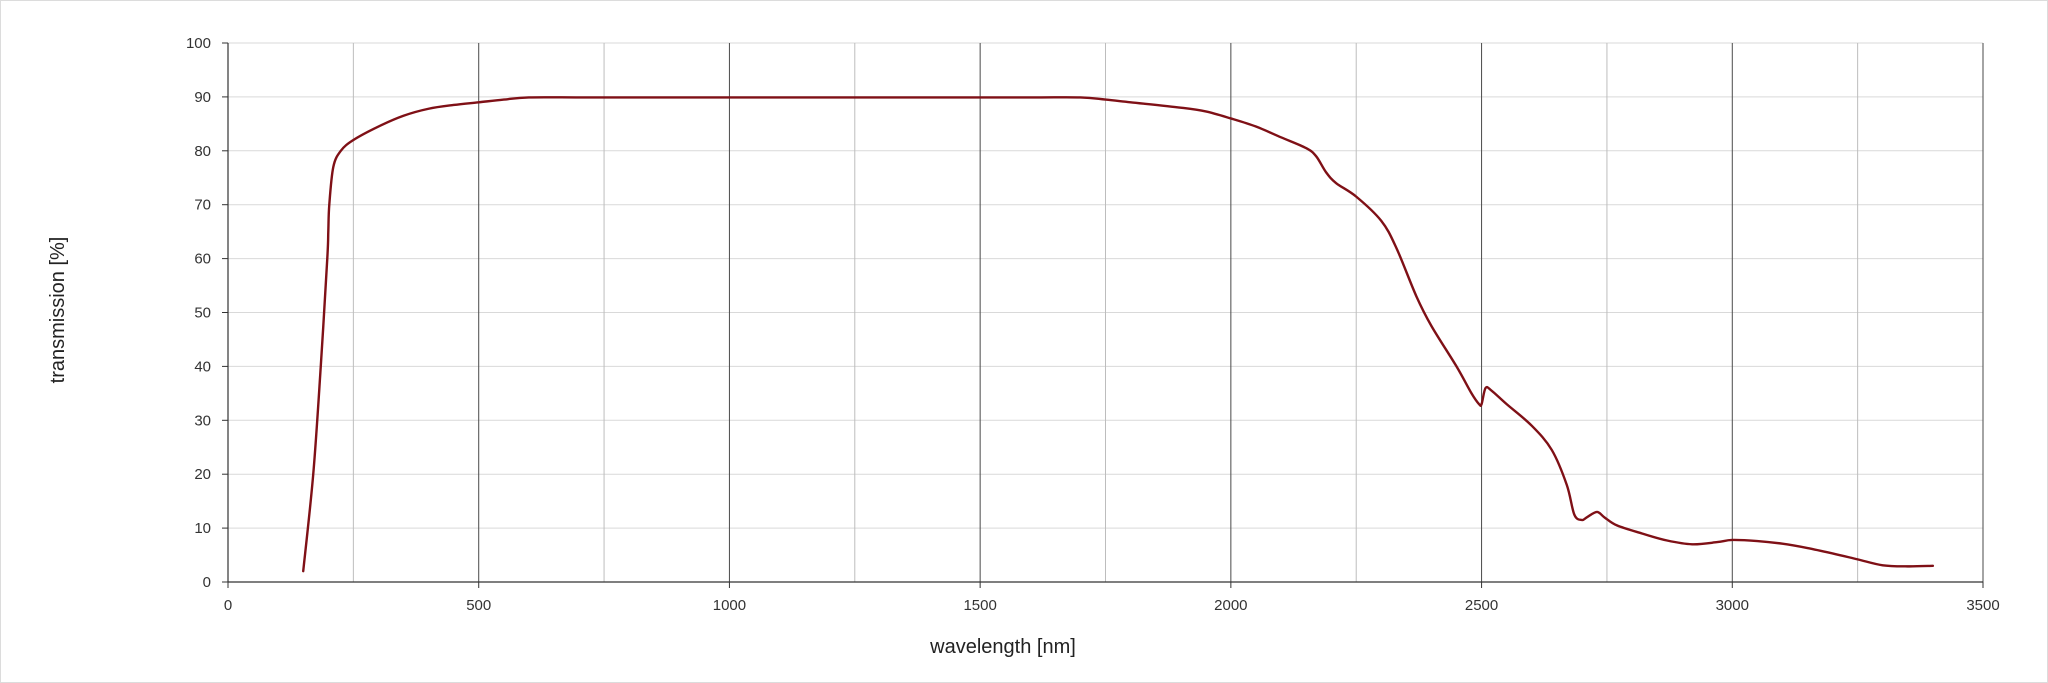 The width and height of the screenshot is (2048, 683). I want to click on x-tick-label: 1000, so click(729, 605).